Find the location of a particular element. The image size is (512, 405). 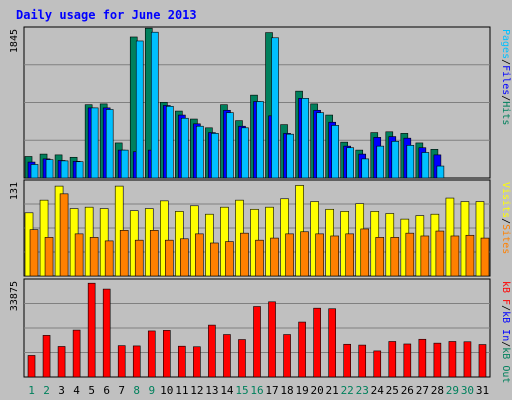

x-tick-label: 10 is located at coordinates (166, 390).